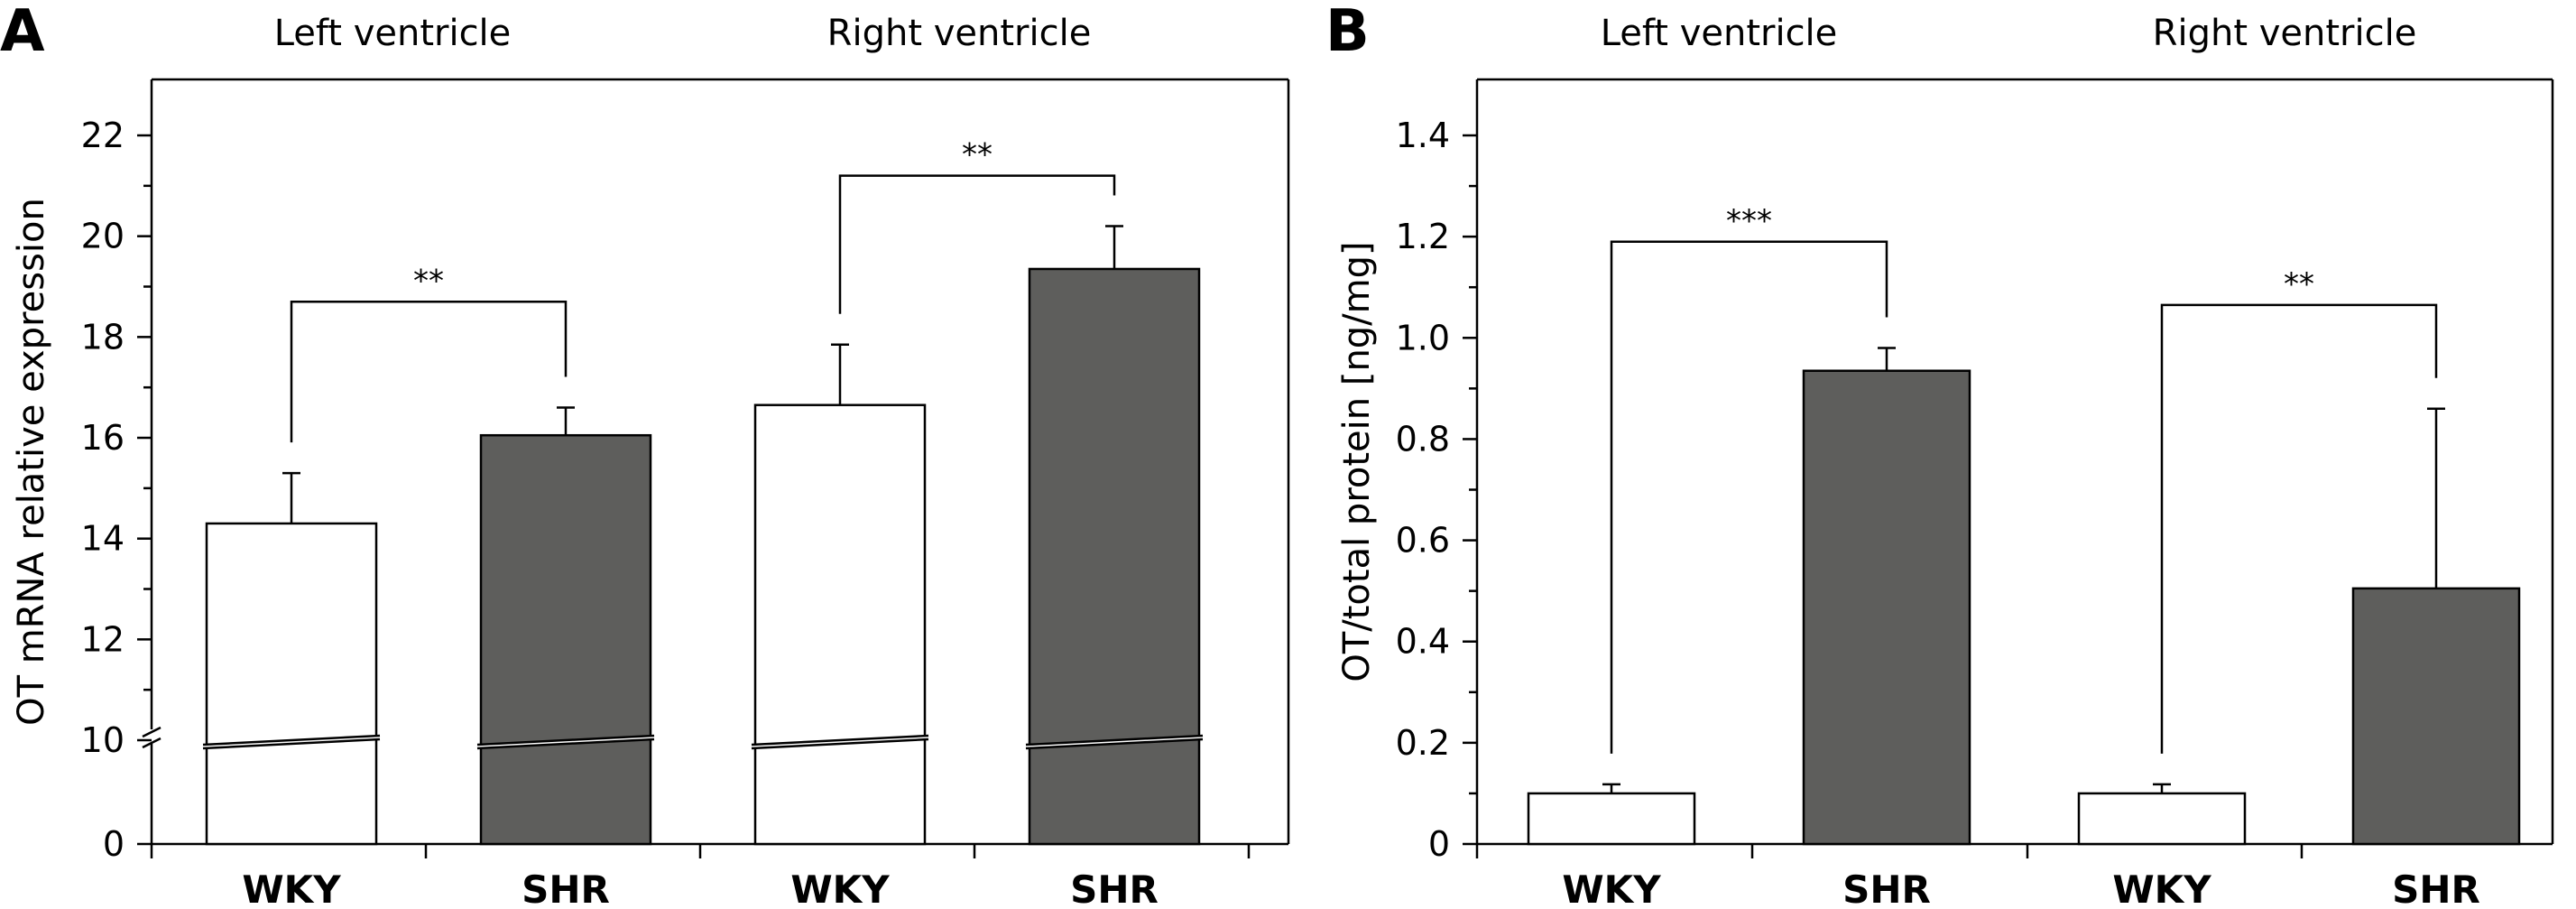  I want to click on y-tick-label: 20, so click(103, 236).